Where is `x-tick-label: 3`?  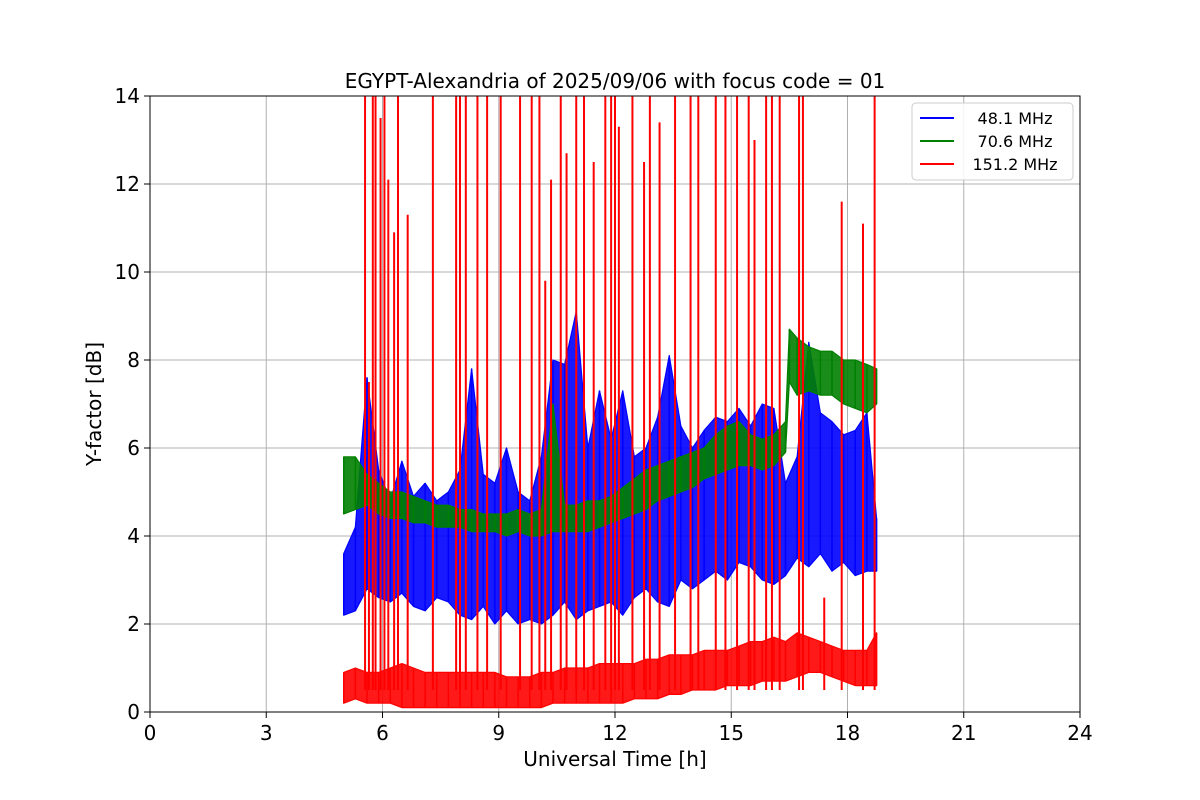 x-tick-label: 3 is located at coordinates (266, 733).